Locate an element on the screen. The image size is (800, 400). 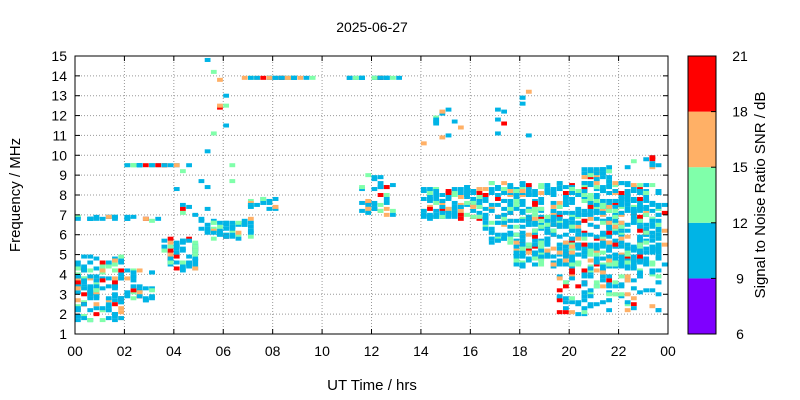
colorbar-tick-label: 12 is located at coordinates (740, 223).